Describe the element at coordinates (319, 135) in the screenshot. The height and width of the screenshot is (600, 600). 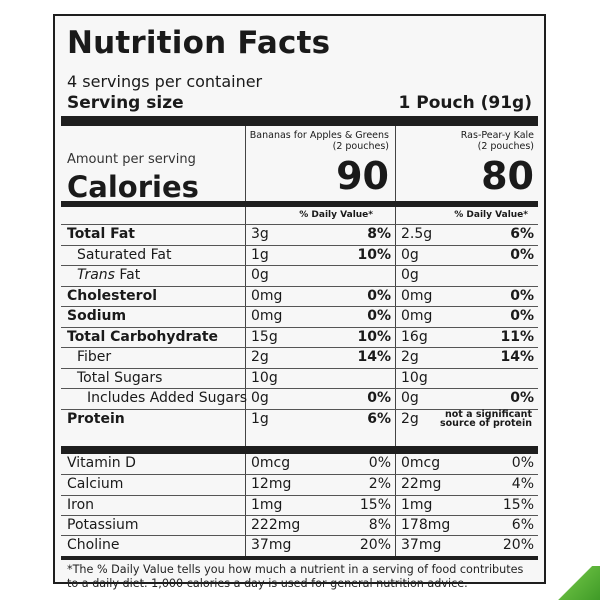
I see `product-name-line: Bananas for Apples & Greens` at that location.